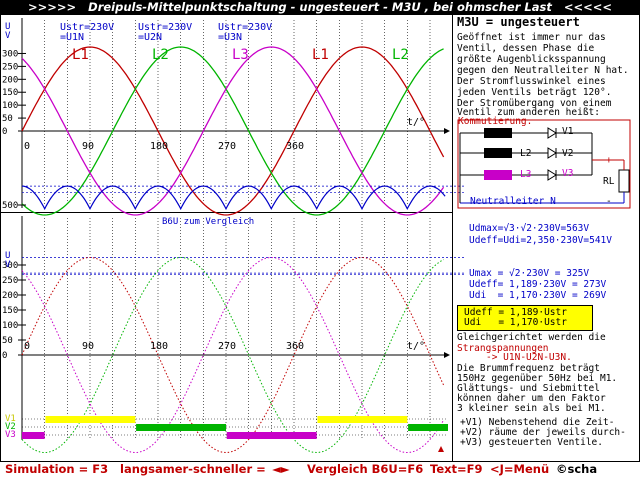  What do you see at coordinates (518, 22) in the screenshot?
I see `sidebar-heading: M3U = ungesteuert` at bounding box center [518, 22].